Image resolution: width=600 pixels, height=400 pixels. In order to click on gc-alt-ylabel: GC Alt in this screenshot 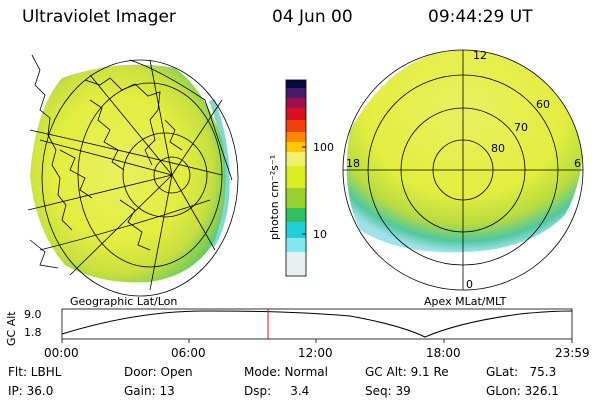, I will do `click(11, 328)`.